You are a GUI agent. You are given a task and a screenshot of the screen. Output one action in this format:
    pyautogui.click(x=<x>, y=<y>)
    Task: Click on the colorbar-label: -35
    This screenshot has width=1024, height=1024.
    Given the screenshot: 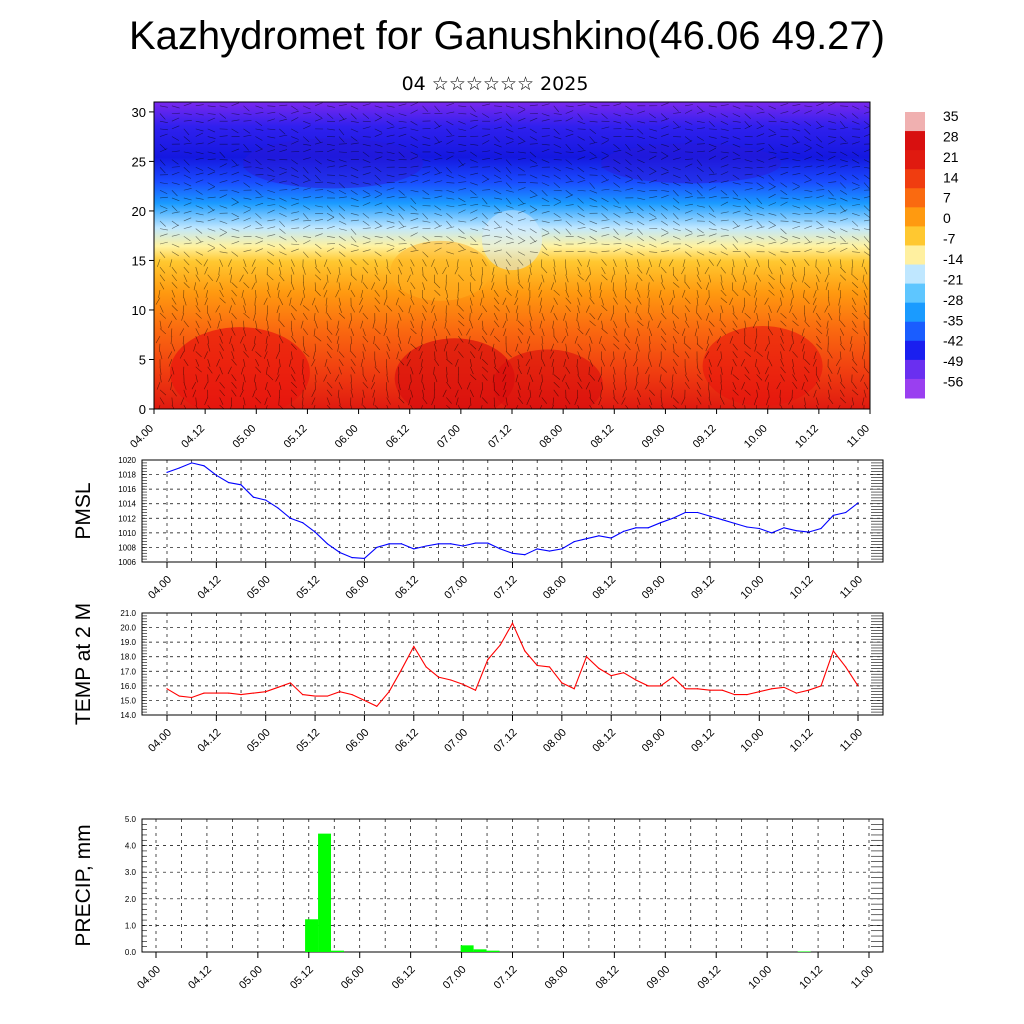 What is the action you would take?
    pyautogui.click(x=953, y=320)
    